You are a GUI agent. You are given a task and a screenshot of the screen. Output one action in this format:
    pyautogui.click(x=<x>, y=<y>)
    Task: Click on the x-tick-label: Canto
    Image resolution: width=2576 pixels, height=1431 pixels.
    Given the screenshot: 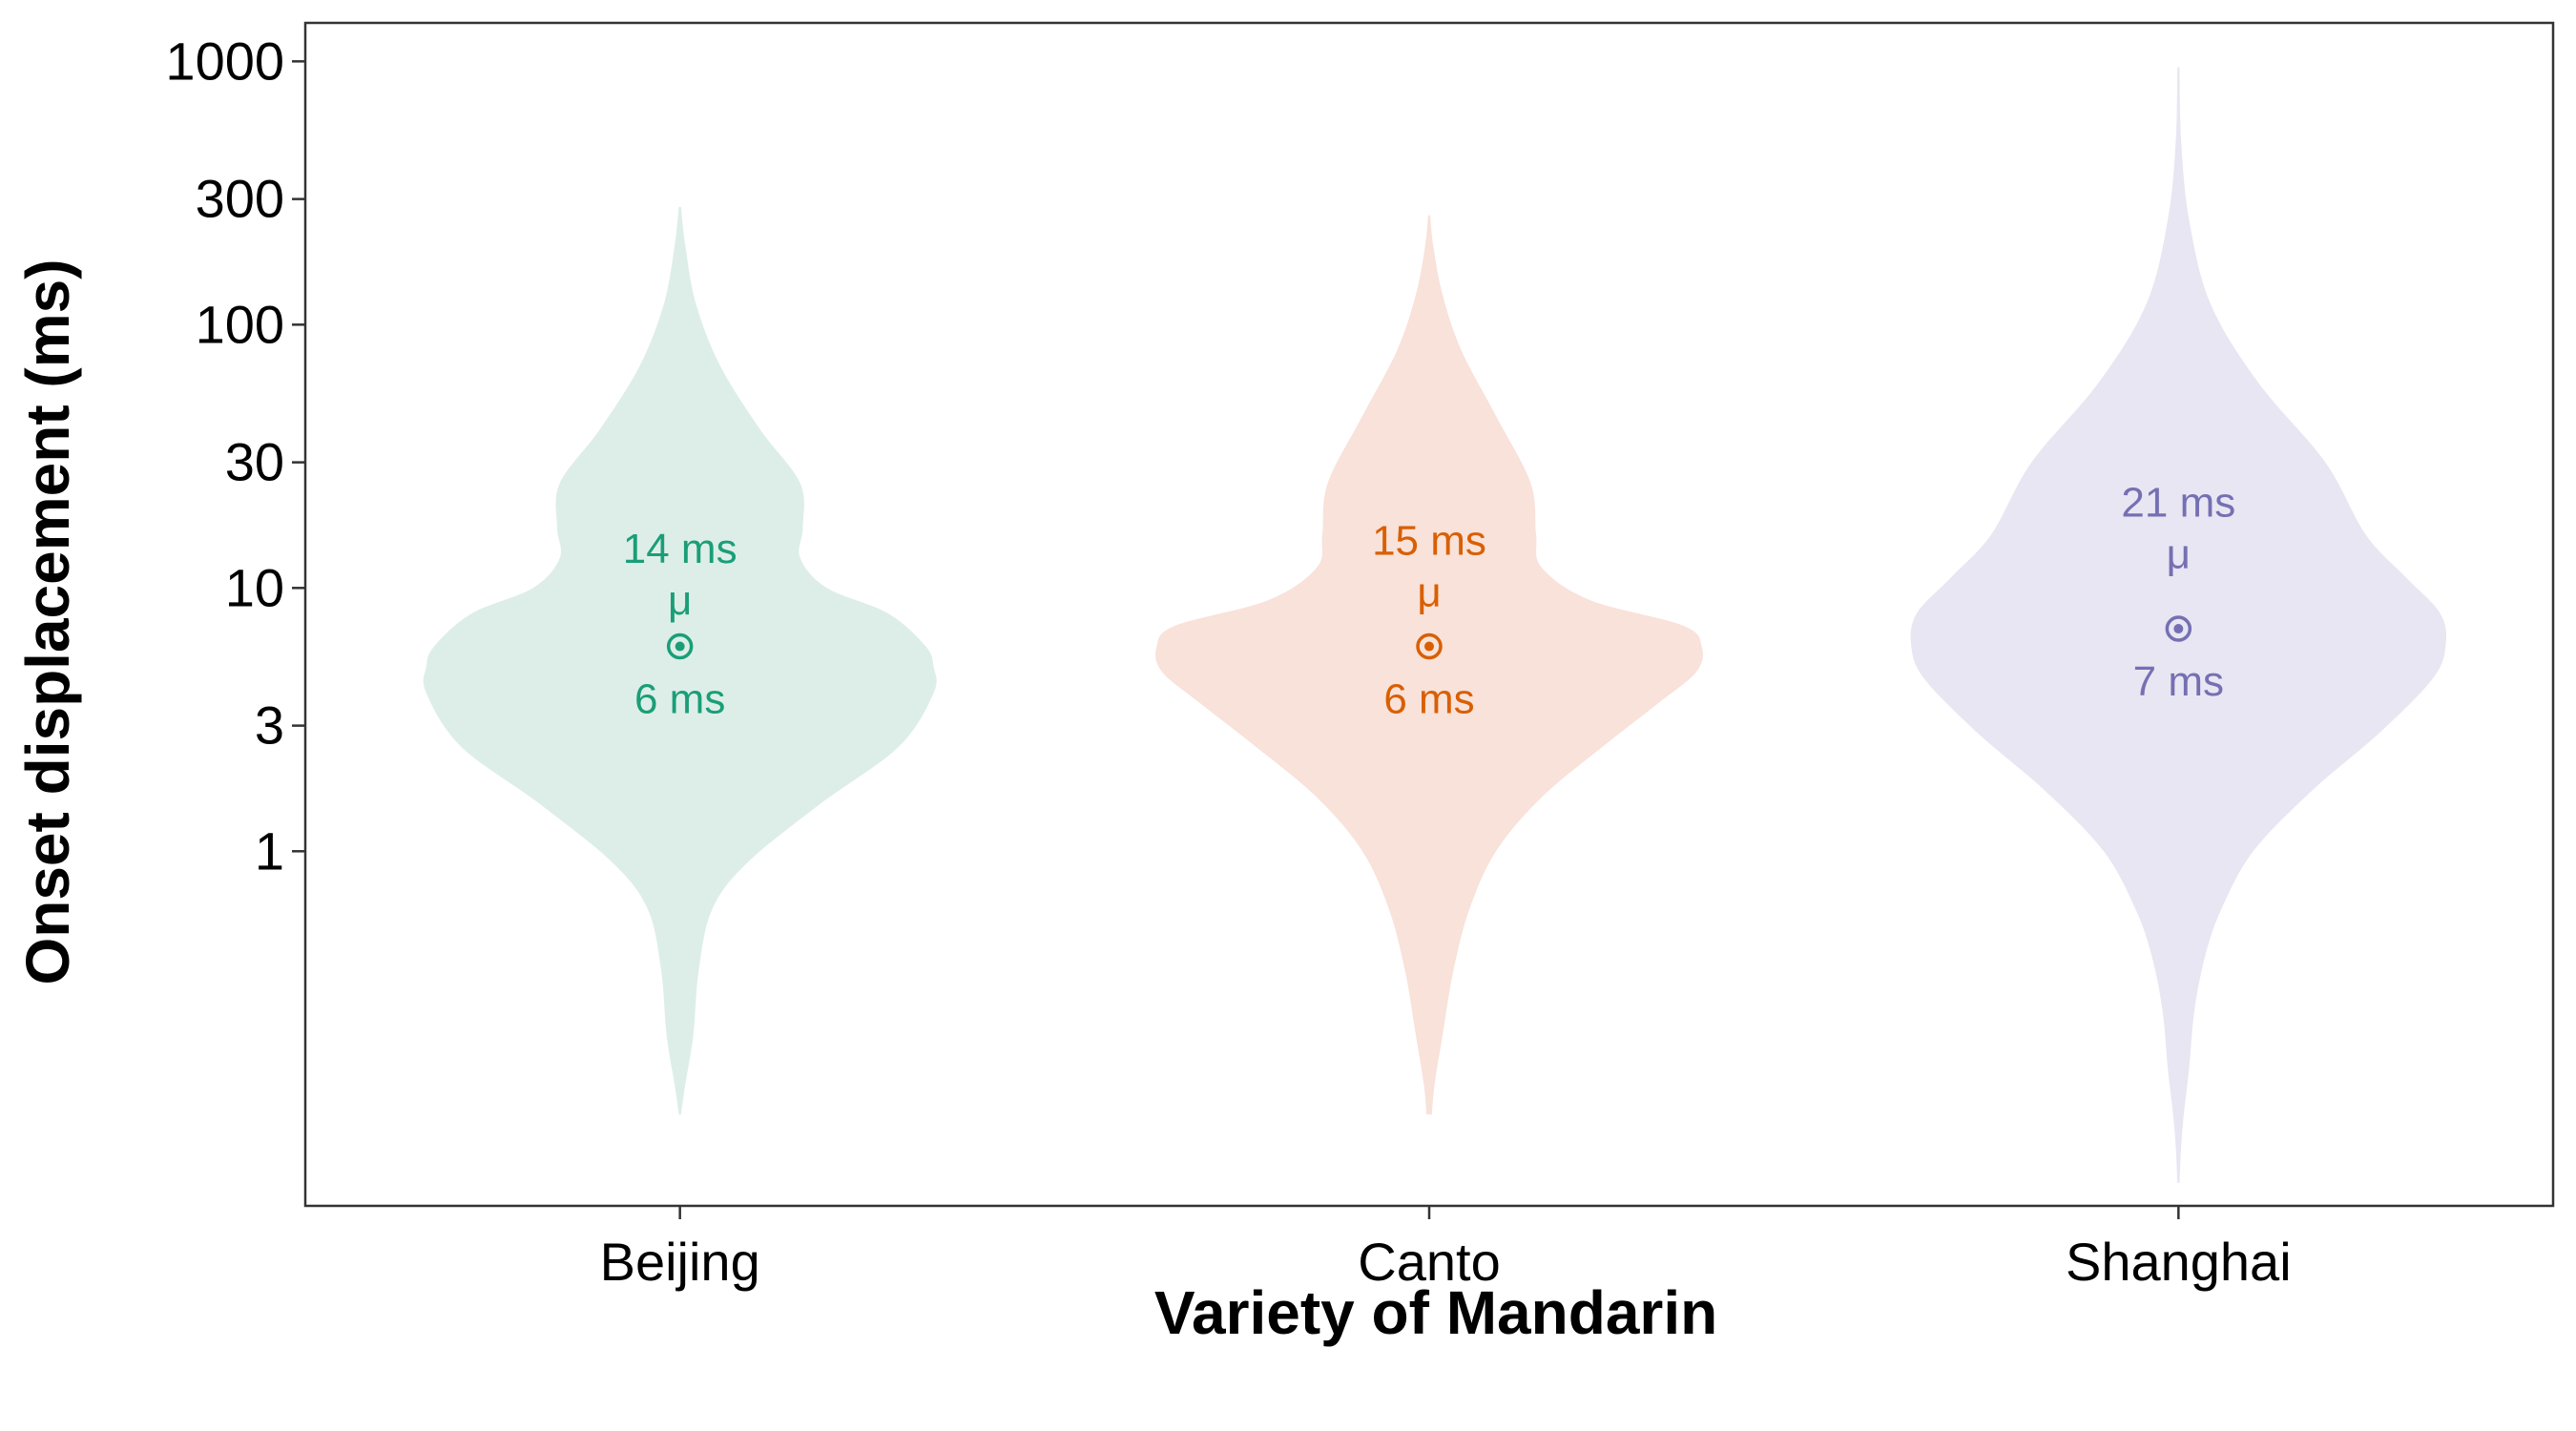 What is the action you would take?
    pyautogui.click(x=1429, y=1262)
    